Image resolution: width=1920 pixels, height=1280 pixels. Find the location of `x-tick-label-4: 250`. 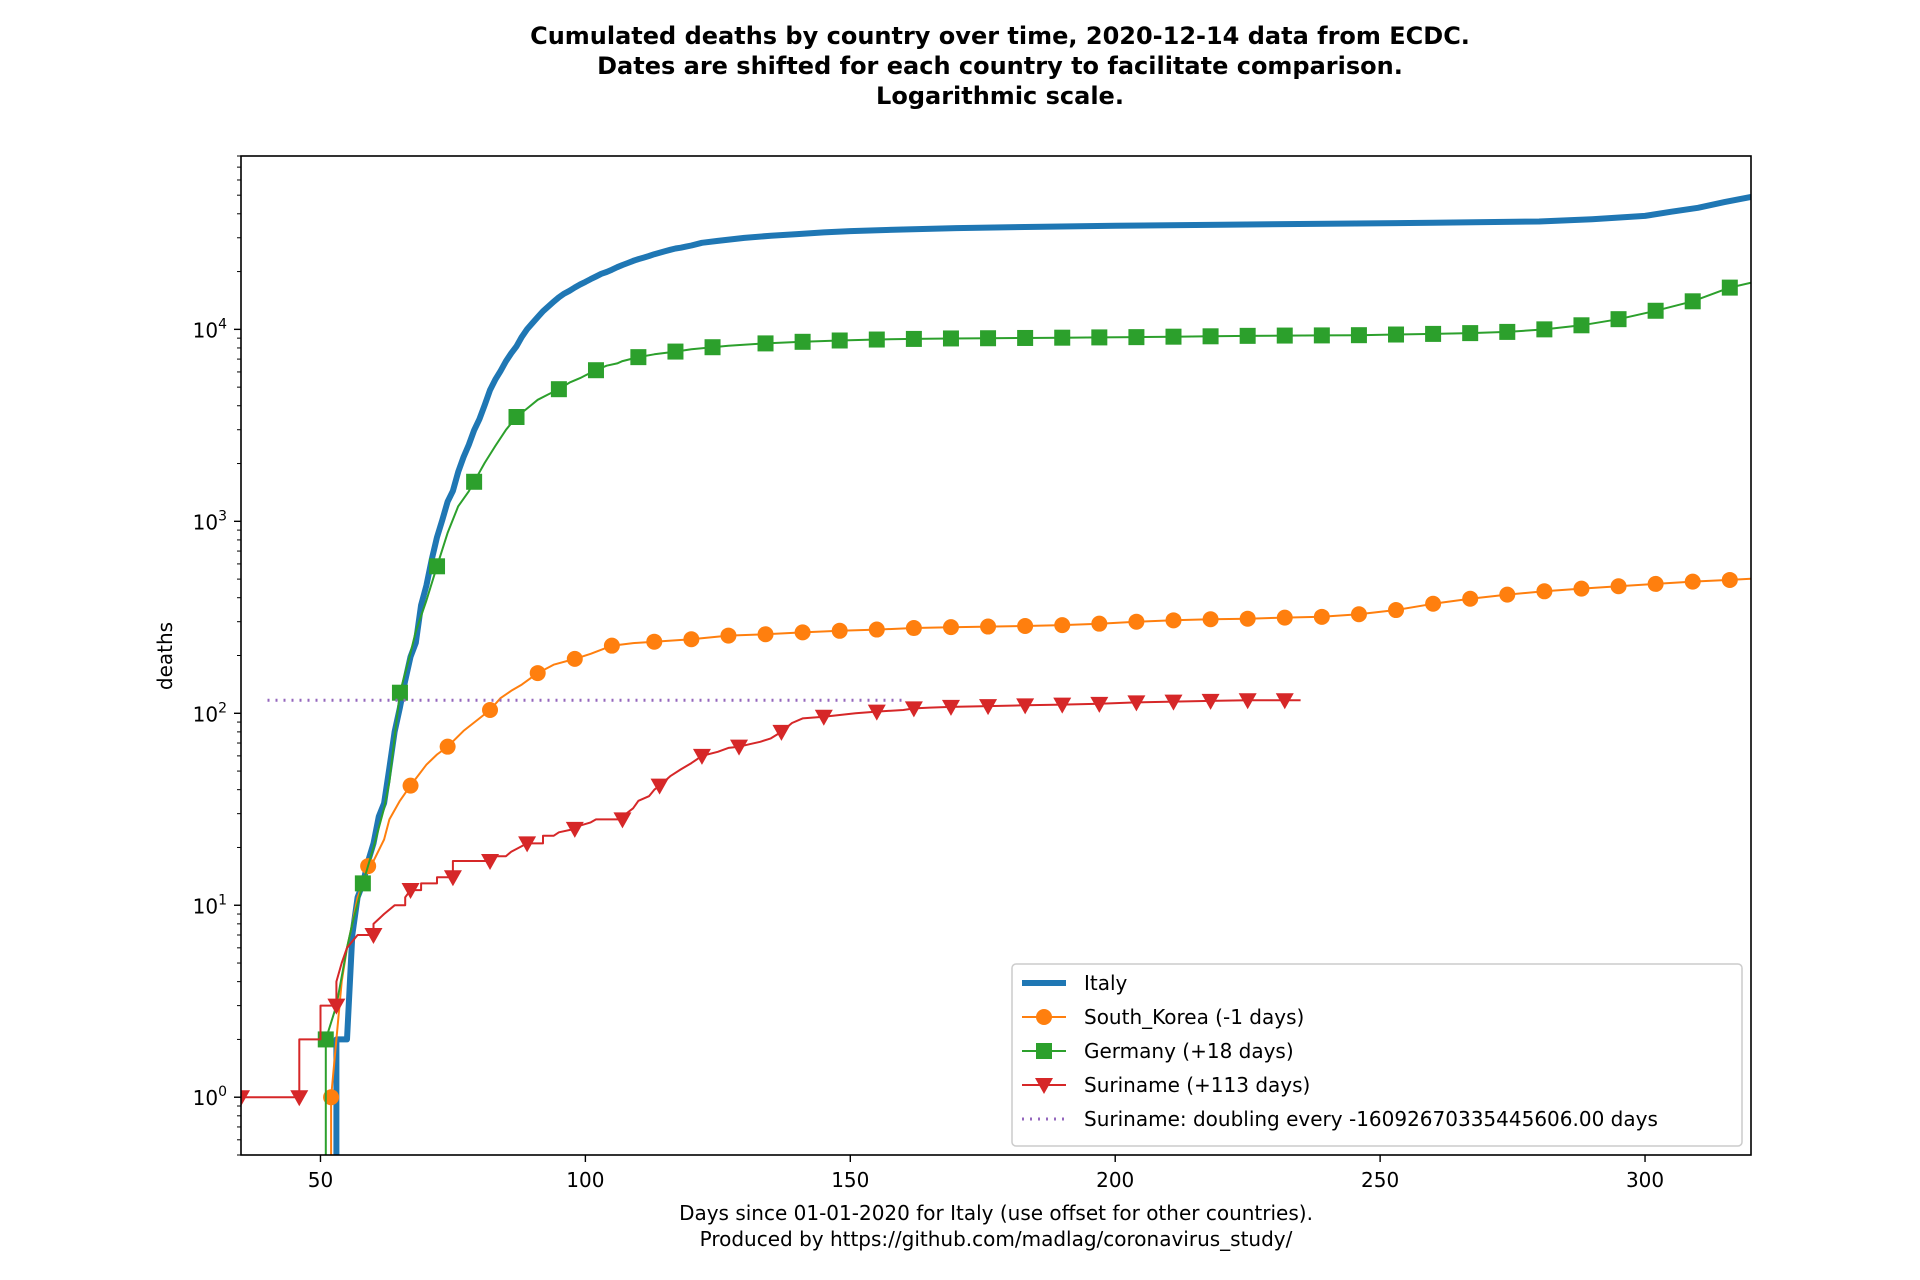

x-tick-label-4: 250 is located at coordinates (1380, 1180).